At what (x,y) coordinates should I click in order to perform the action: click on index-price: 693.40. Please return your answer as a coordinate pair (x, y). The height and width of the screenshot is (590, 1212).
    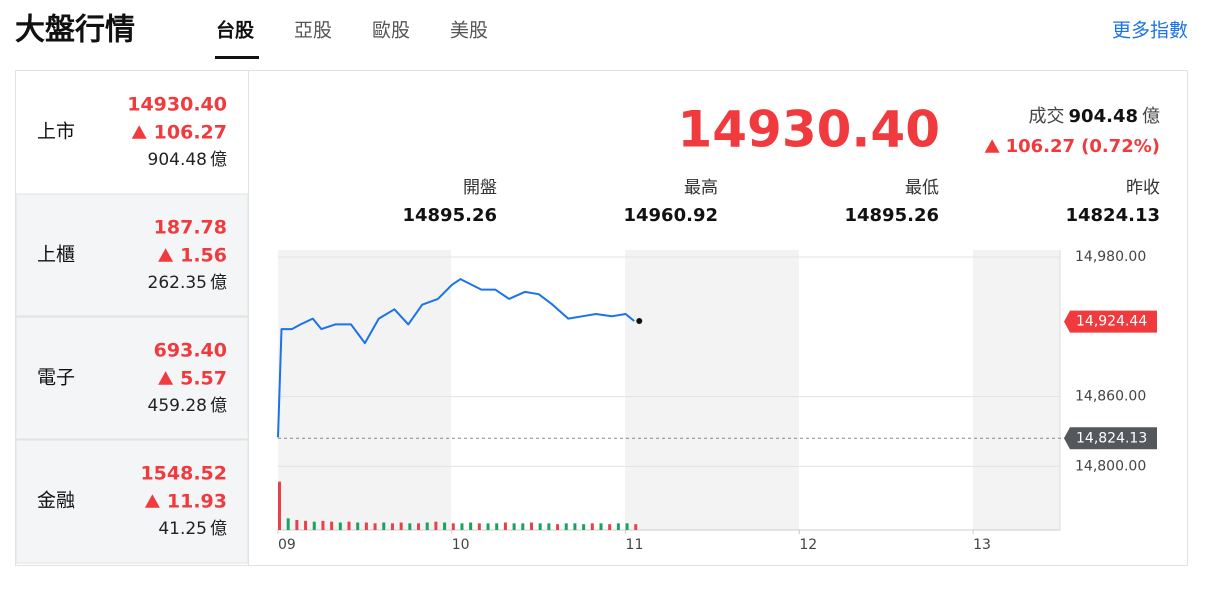
    Looking at the image, I should click on (190, 351).